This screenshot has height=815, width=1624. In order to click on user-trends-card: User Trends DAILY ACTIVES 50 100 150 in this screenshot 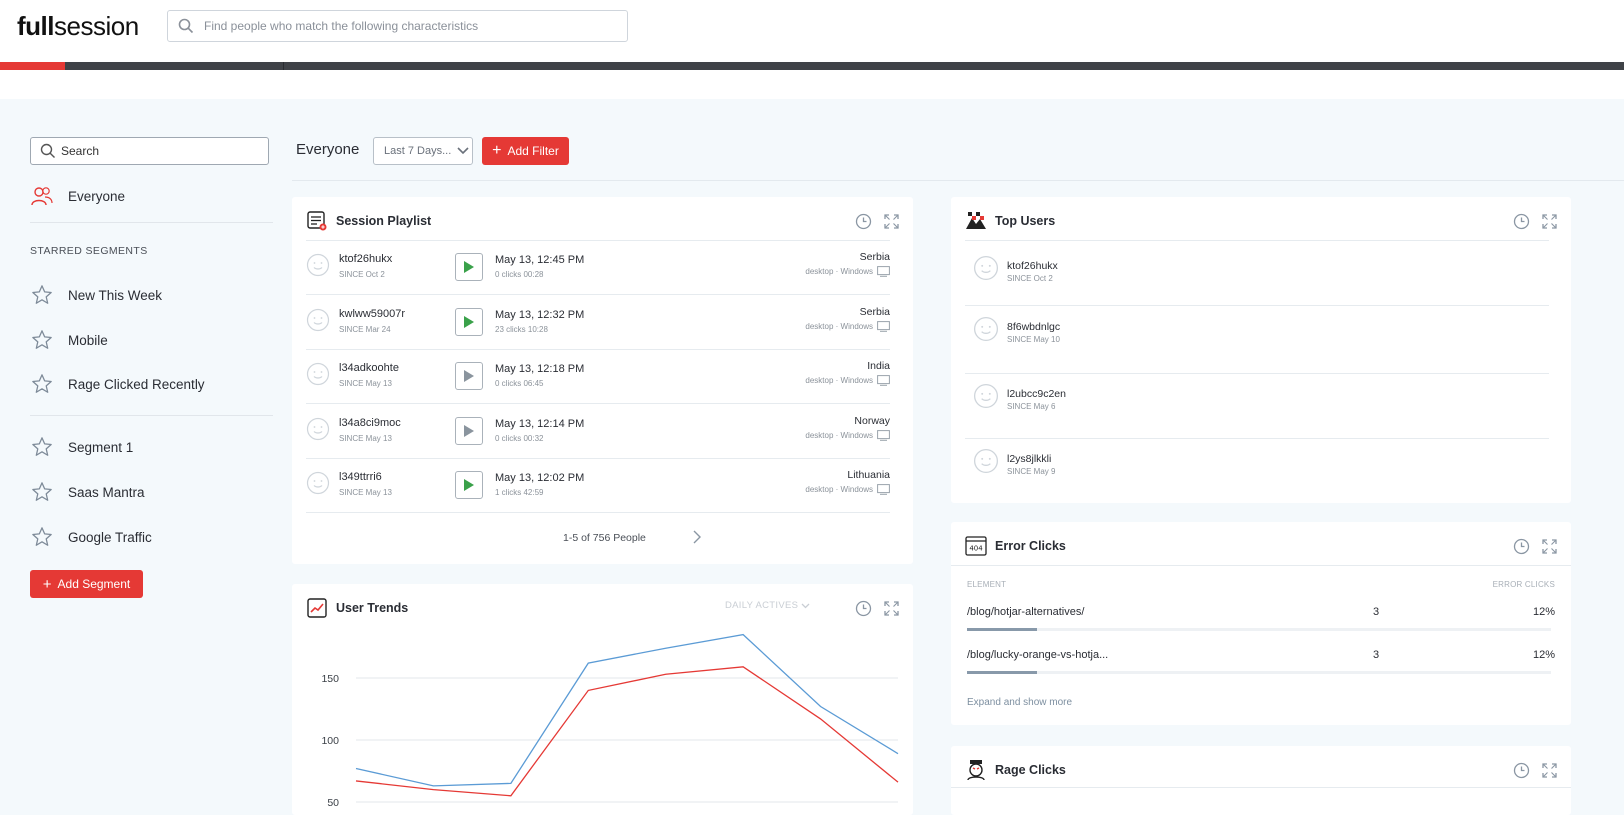, I will do `click(602, 699)`.